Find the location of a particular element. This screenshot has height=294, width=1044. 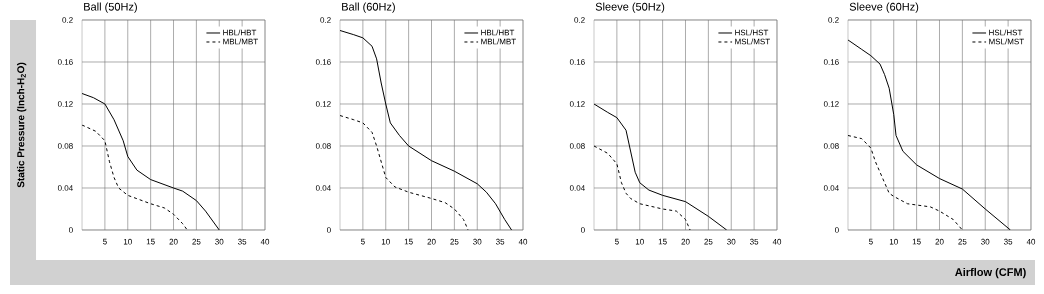

chart-title: Ball (60Hz) is located at coordinates (368, 7).